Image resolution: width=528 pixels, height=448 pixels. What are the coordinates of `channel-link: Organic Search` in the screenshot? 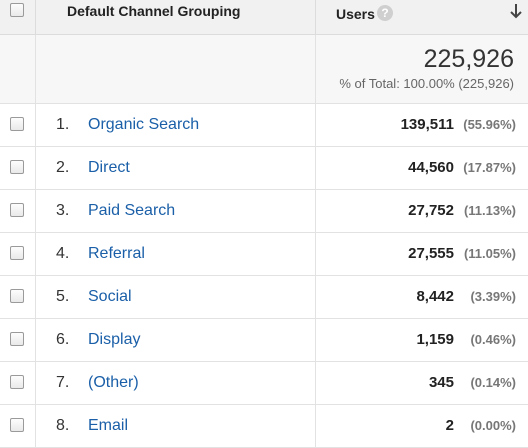 It's located at (144, 124).